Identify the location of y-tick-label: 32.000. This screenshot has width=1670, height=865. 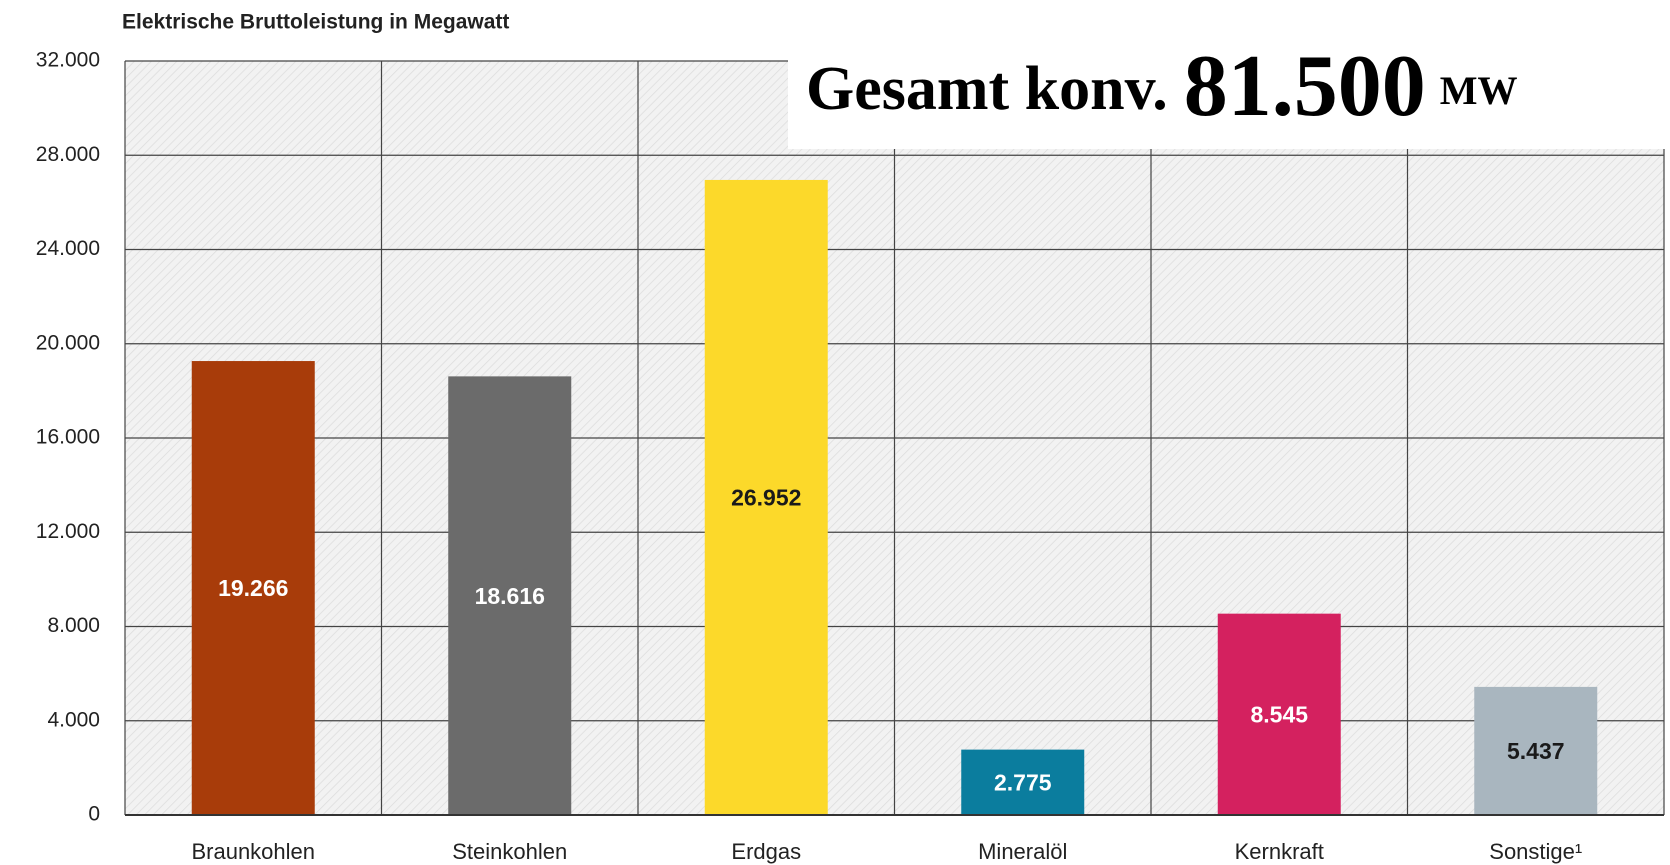
(68, 60).